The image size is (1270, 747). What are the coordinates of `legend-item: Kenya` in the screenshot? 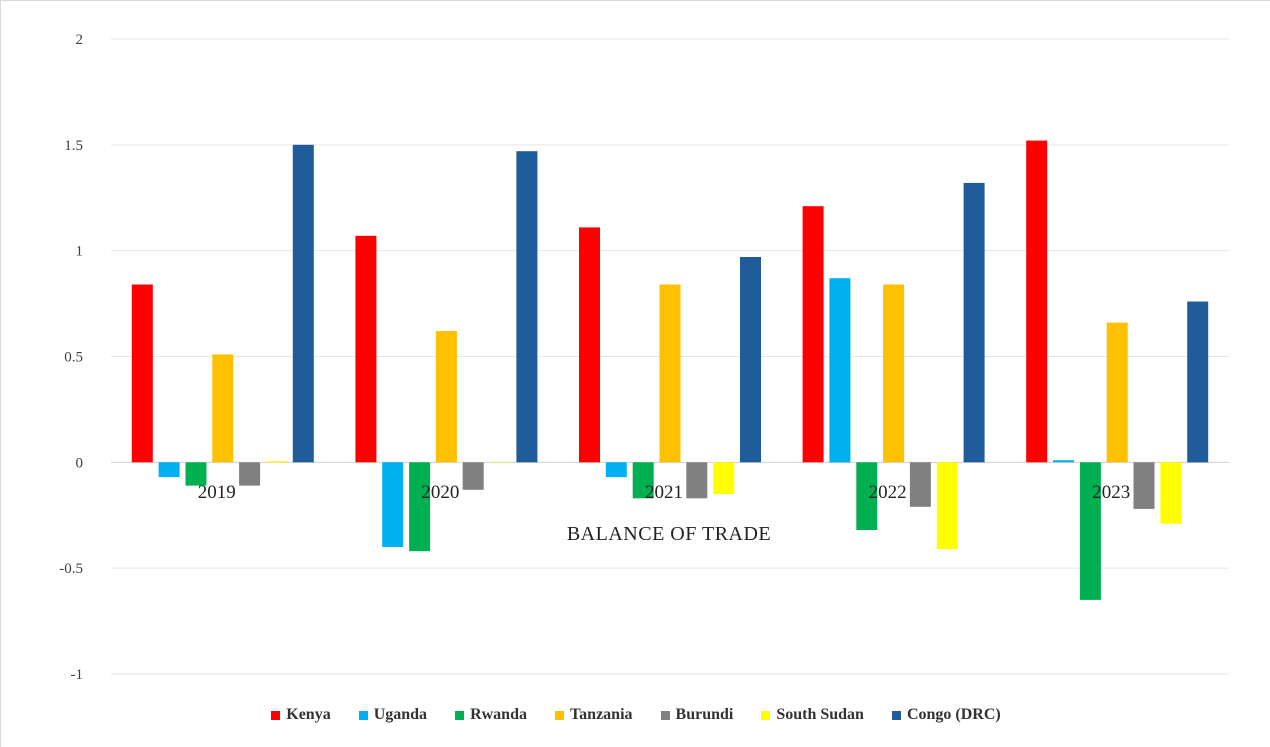 It's located at (301, 715).